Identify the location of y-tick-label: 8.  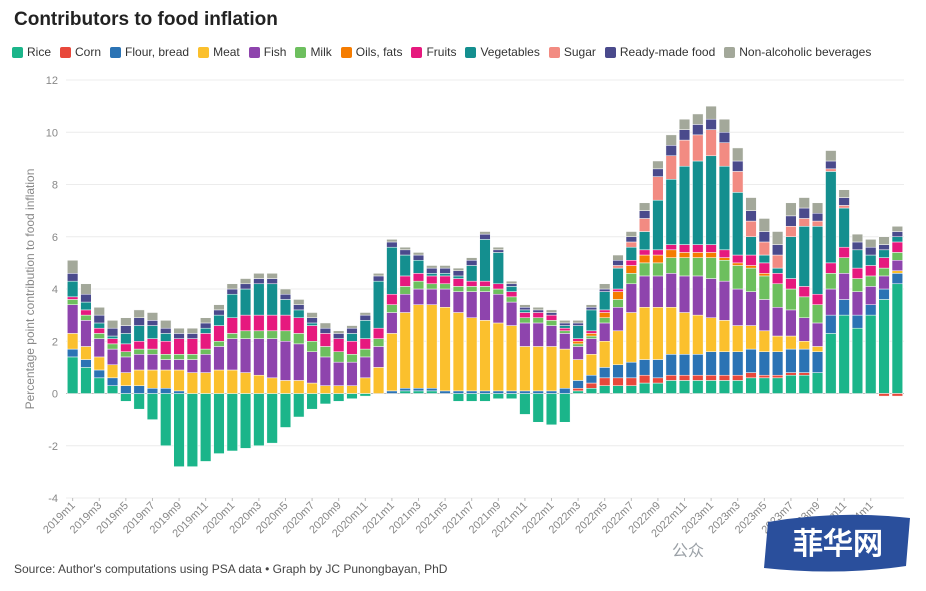
(55, 186).